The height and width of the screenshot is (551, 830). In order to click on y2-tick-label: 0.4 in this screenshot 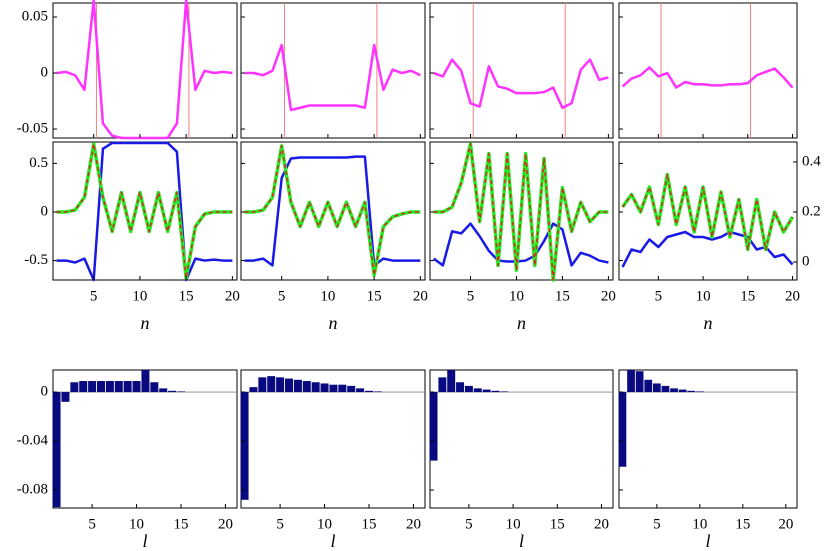, I will do `click(811, 161)`.